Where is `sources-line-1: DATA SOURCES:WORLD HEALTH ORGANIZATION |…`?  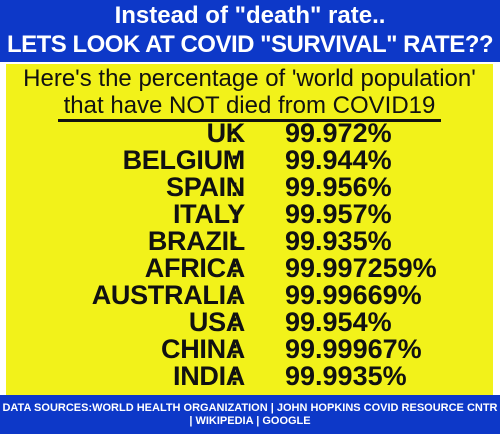
sources-line-1: DATA SOURCES:WORLD HEALTH ORGANIZATION |… is located at coordinates (250, 408).